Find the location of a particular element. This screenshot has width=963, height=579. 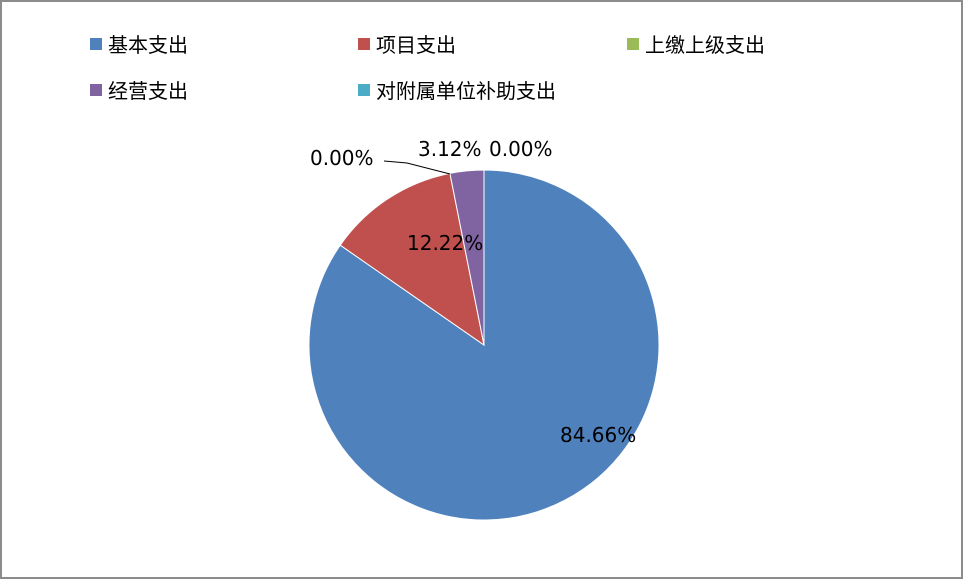

legend-label: 基本支出 is located at coordinates (148, 45).